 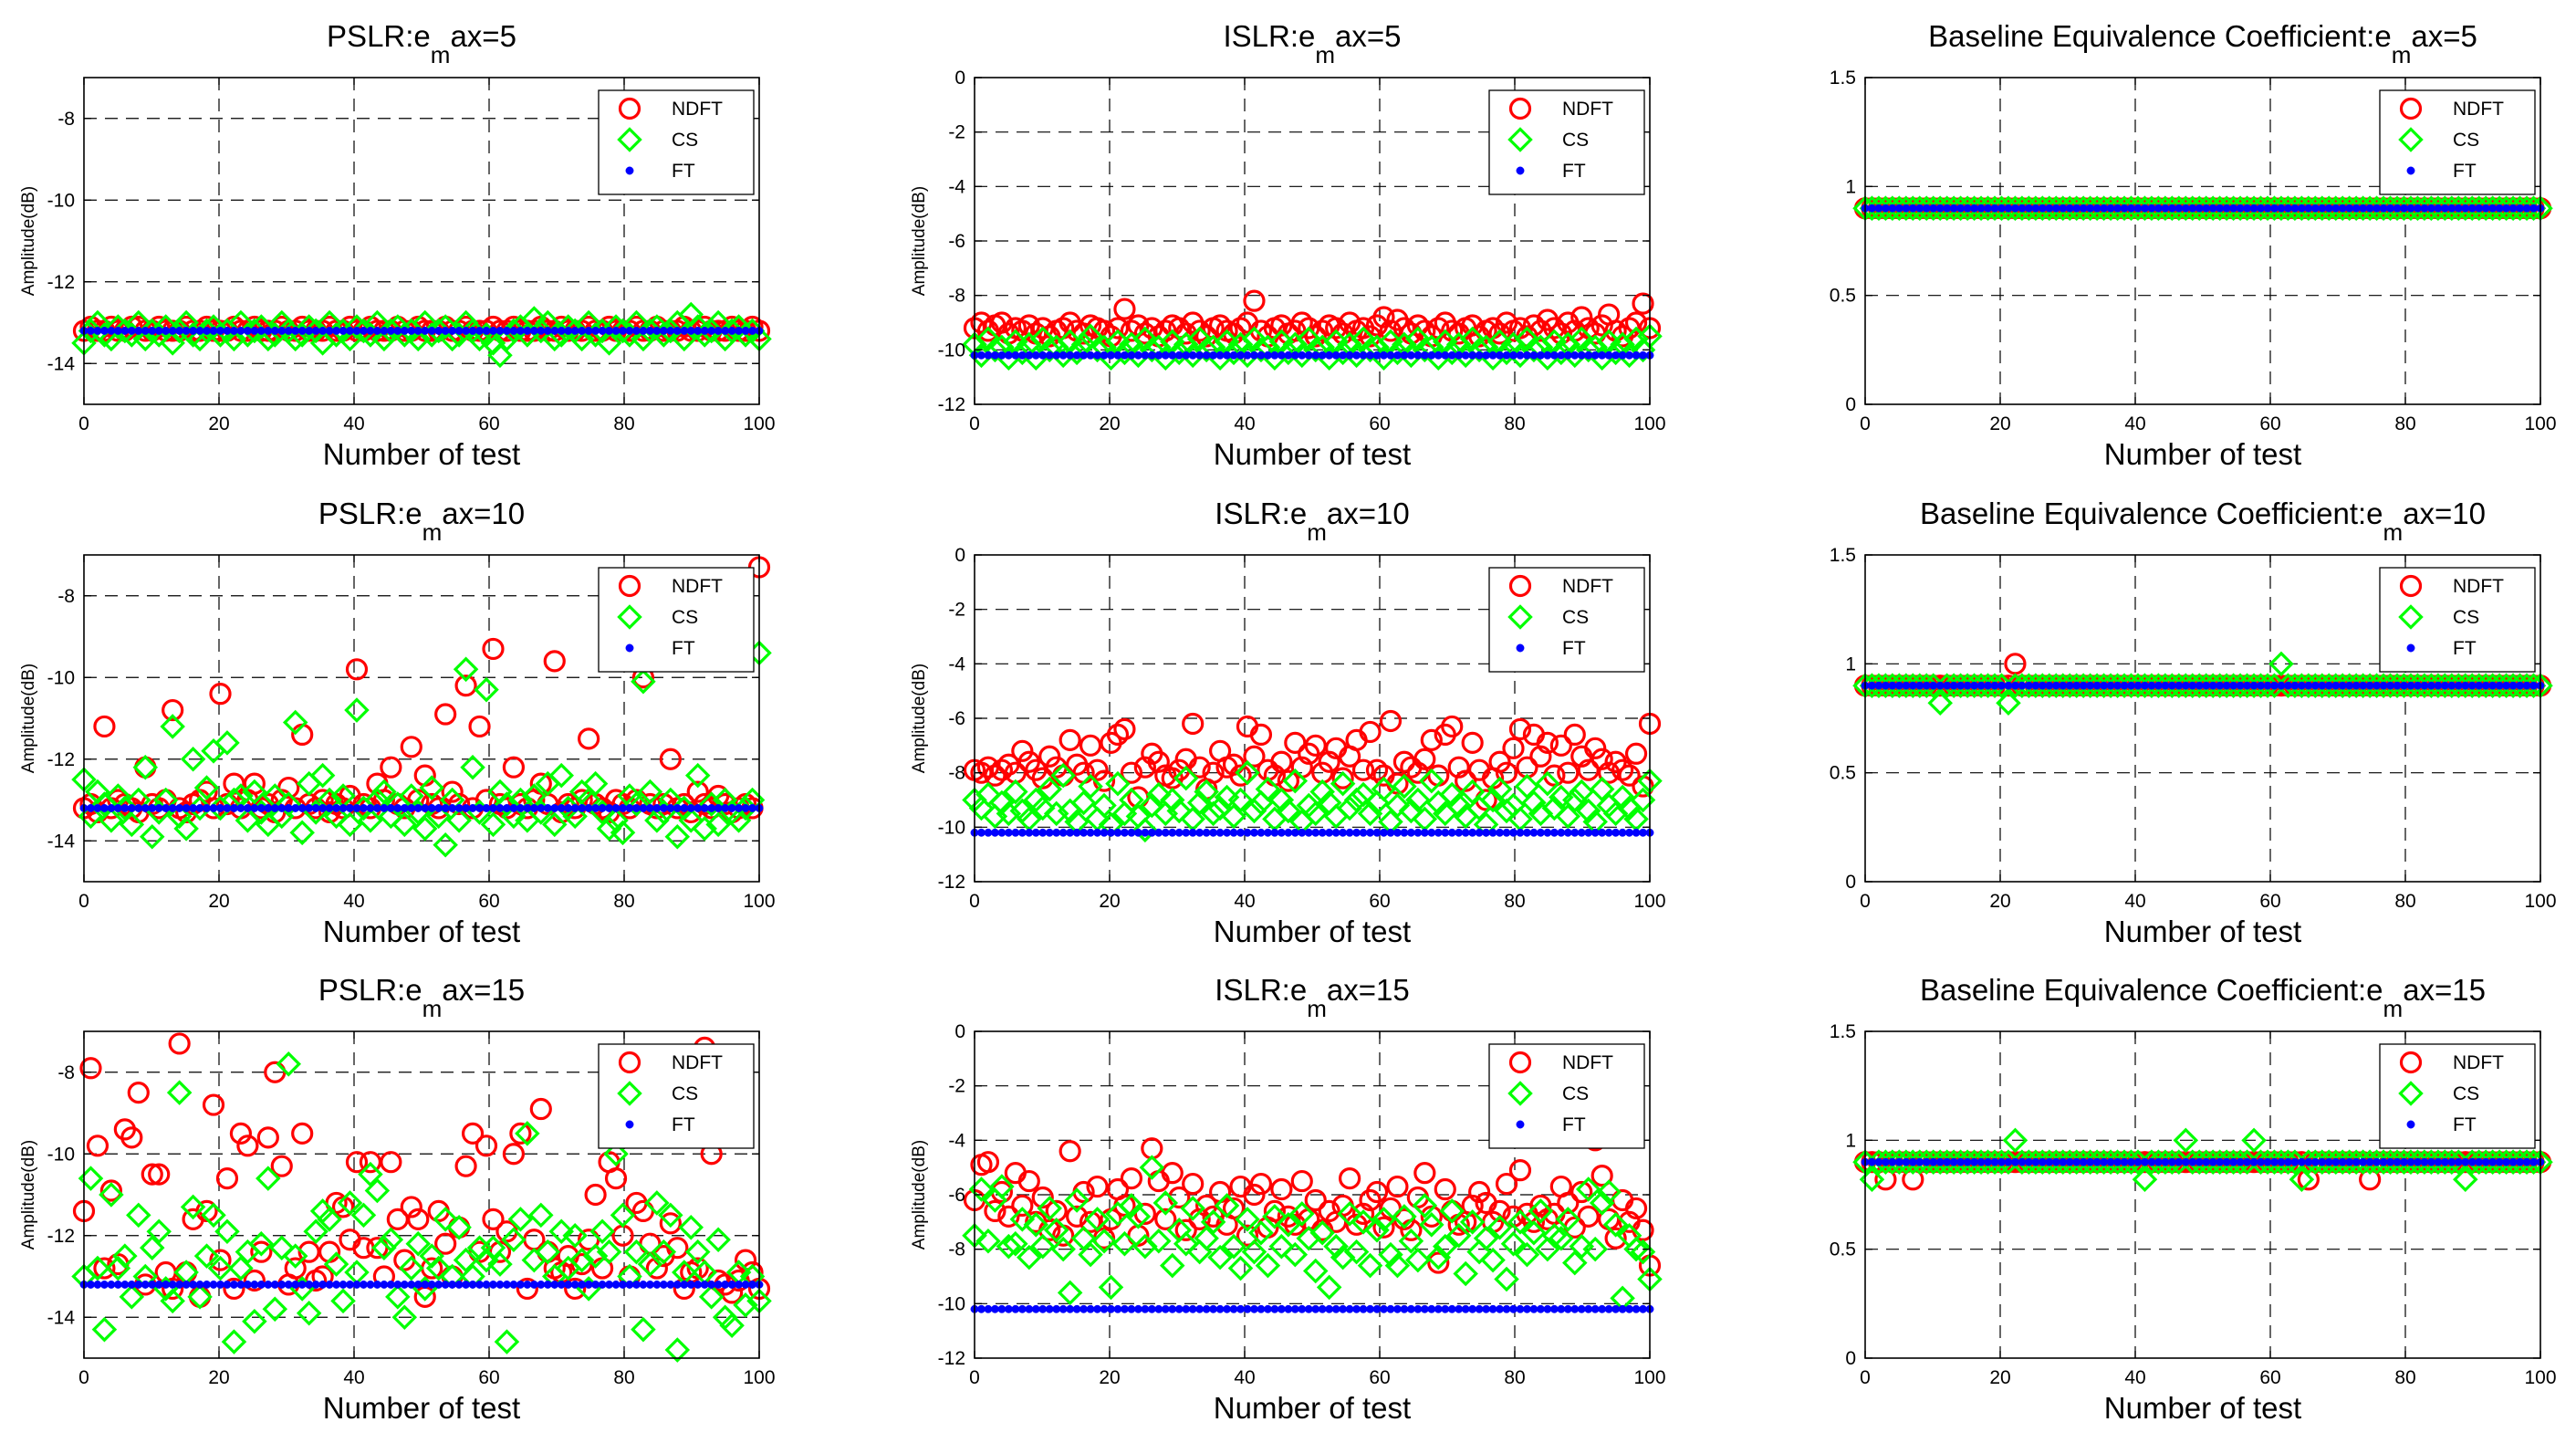 What do you see at coordinates (421, 997) in the screenshot?
I see `chart-title: PSLR:emax=15` at bounding box center [421, 997].